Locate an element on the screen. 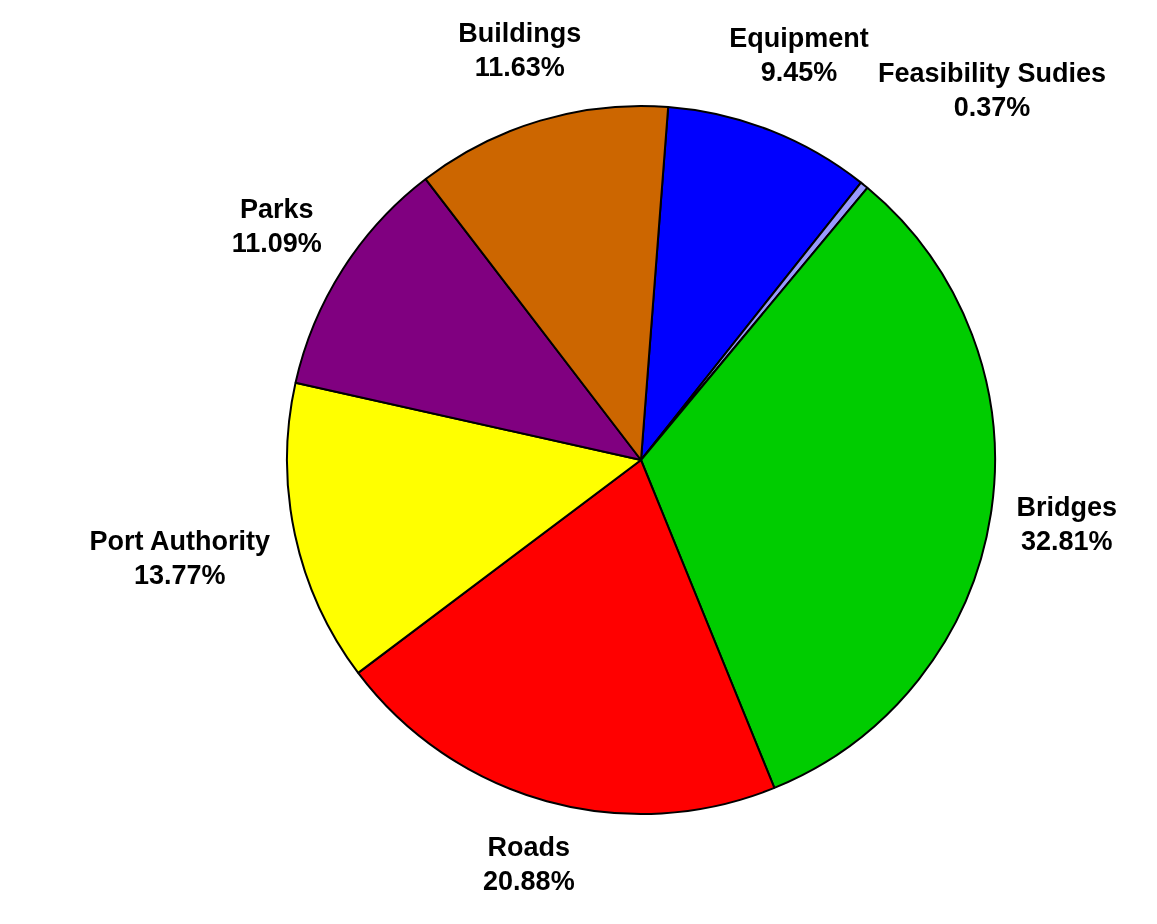 This screenshot has width=1157, height=924. slice-label: Equipment is located at coordinates (799, 38).